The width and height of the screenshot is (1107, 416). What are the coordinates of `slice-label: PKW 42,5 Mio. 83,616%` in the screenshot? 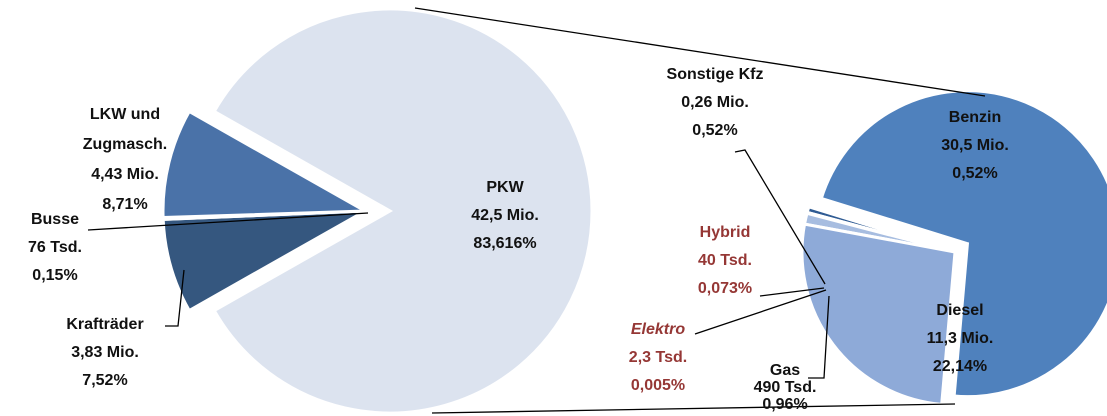 It's located at (505, 216).